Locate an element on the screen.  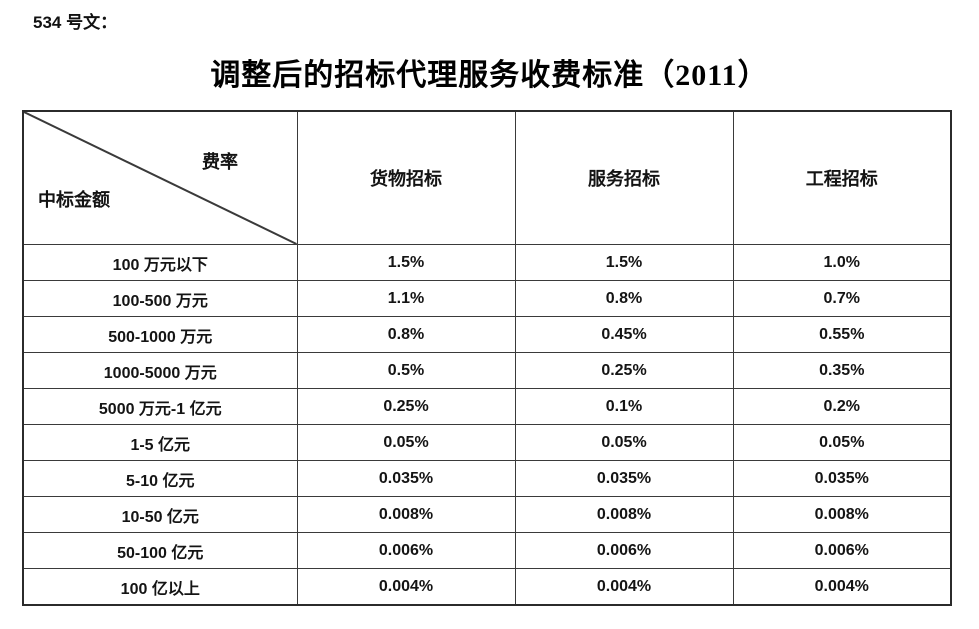
row-label: 100-500 万元 is located at coordinates (160, 298).